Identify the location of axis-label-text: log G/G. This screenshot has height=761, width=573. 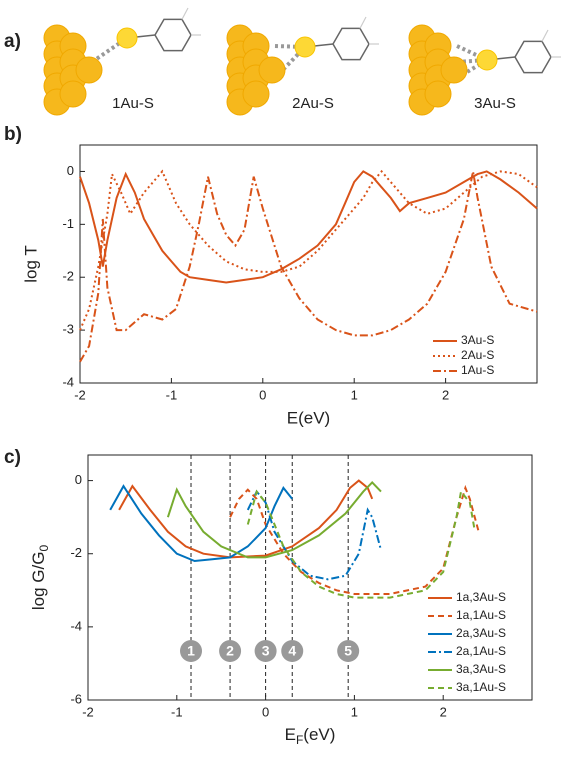
(38, 581).